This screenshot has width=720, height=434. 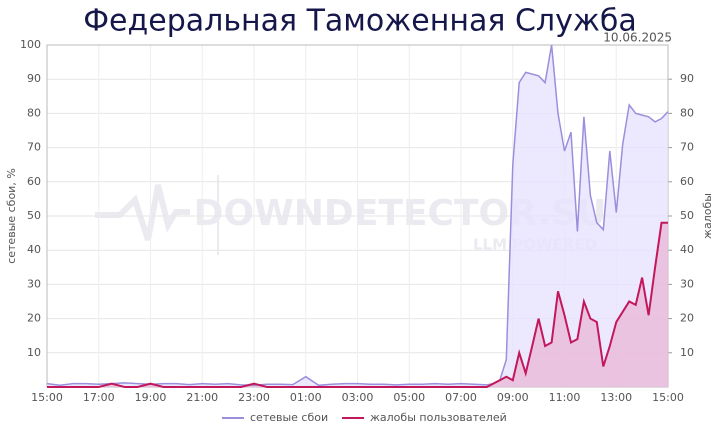 What do you see at coordinates (687, 215) in the screenshot?
I see `y2-tick-label: 50` at bounding box center [687, 215].